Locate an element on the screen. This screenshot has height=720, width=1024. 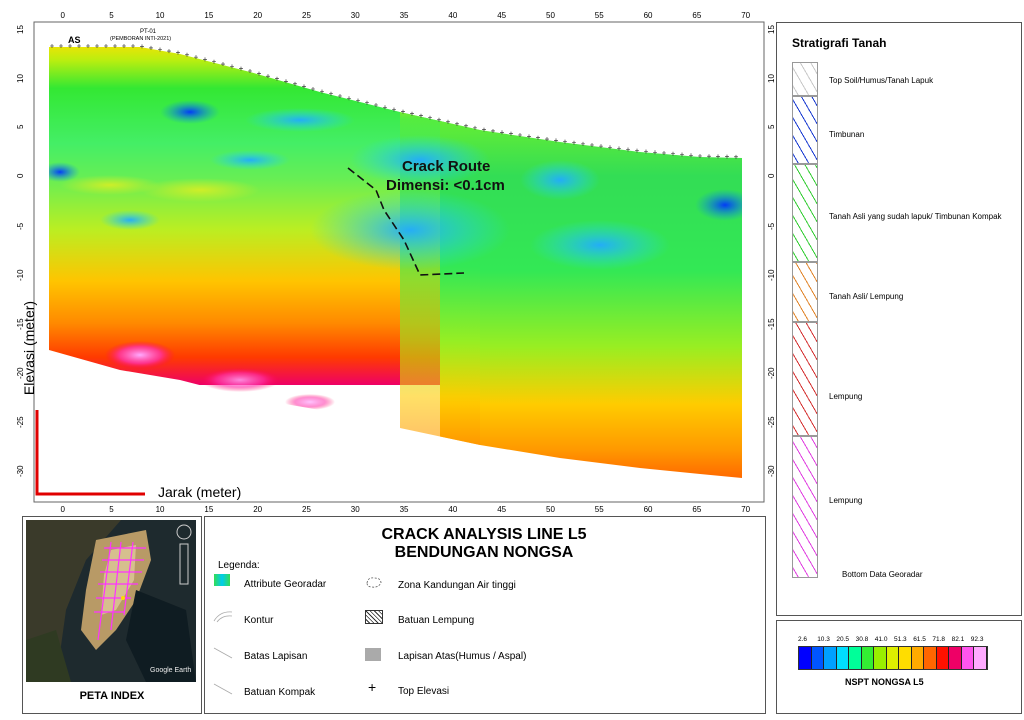
x-tick-top: 5 is located at coordinates (111, 15).